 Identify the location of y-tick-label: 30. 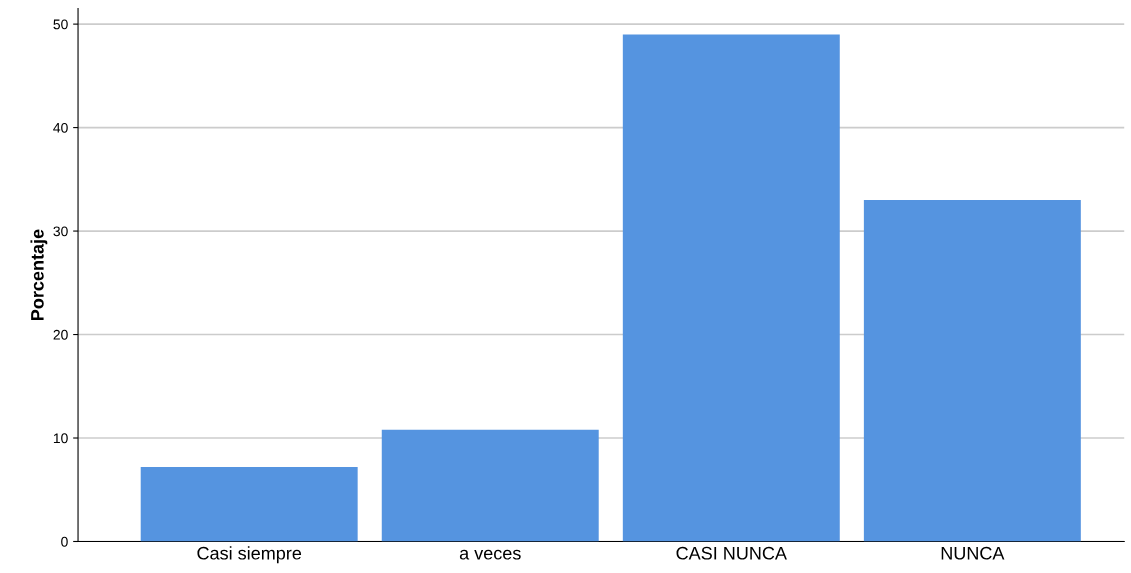
(60, 231).